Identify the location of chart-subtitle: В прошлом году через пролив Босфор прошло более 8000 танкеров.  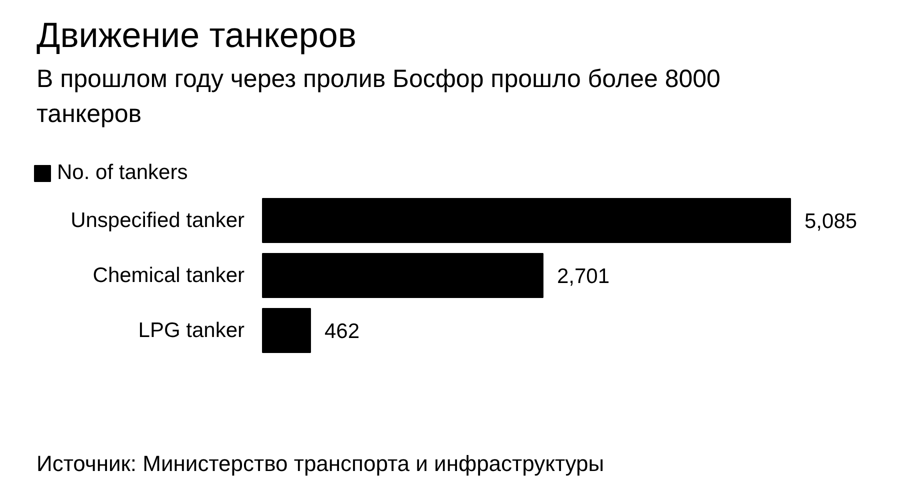
(378, 96).